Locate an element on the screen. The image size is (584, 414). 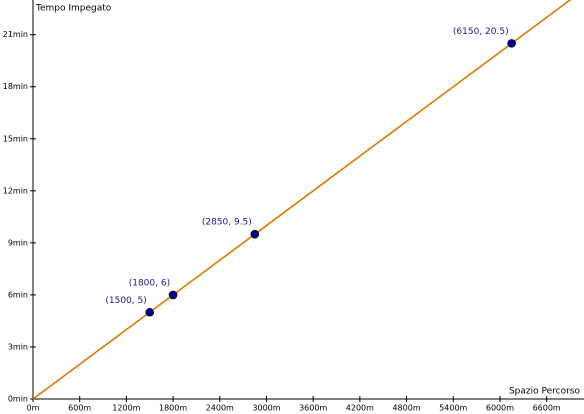
y-tick-label: 3min is located at coordinates (18, 346).